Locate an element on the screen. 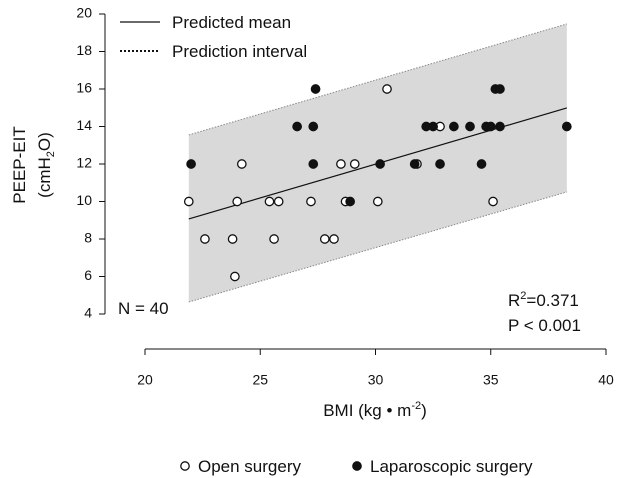 The width and height of the screenshot is (621, 478). y-axis-title: PEEP-EIT is located at coordinates (19, 164).